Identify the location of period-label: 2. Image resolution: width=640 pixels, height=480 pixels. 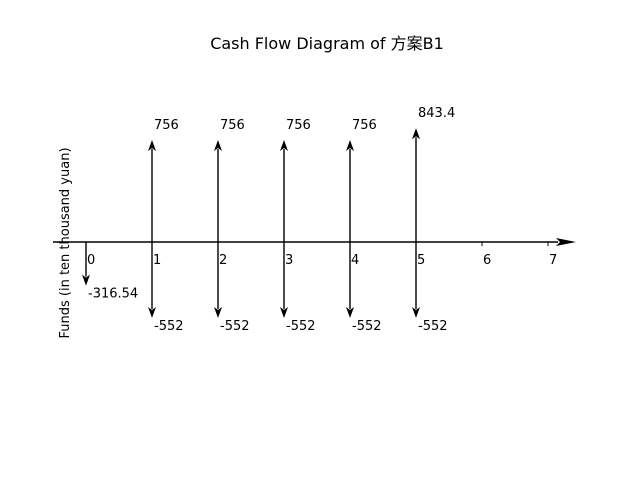
(223, 260).